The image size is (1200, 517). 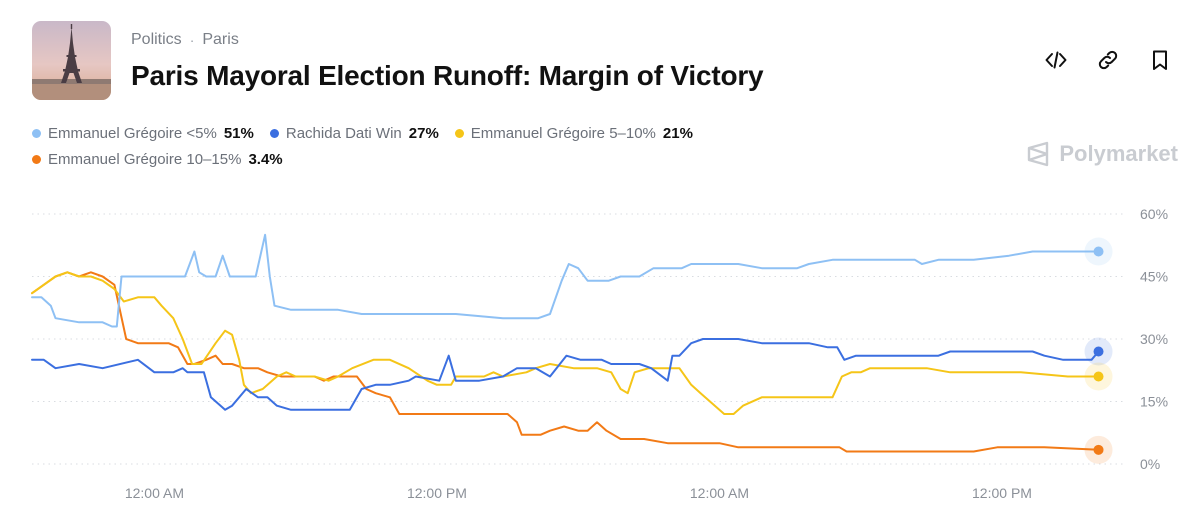 What do you see at coordinates (220, 39) in the screenshot?
I see `breadcrumb-location: Paris` at bounding box center [220, 39].